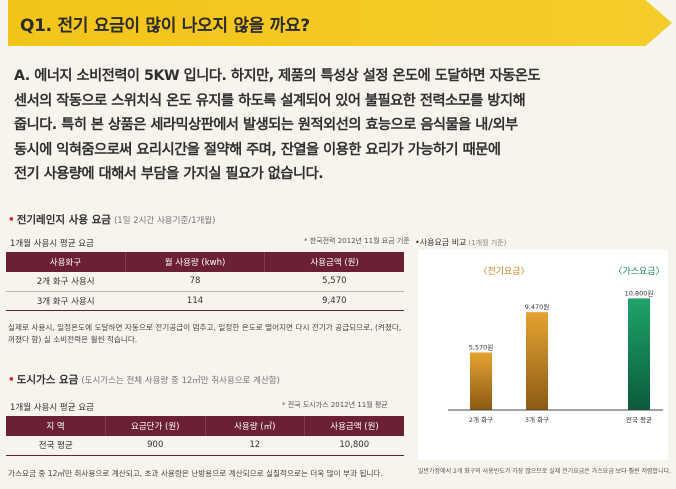  What do you see at coordinates (52, 244) in the screenshot?
I see `electric-caption: 1개월 사용시 평균 요금` at bounding box center [52, 244].